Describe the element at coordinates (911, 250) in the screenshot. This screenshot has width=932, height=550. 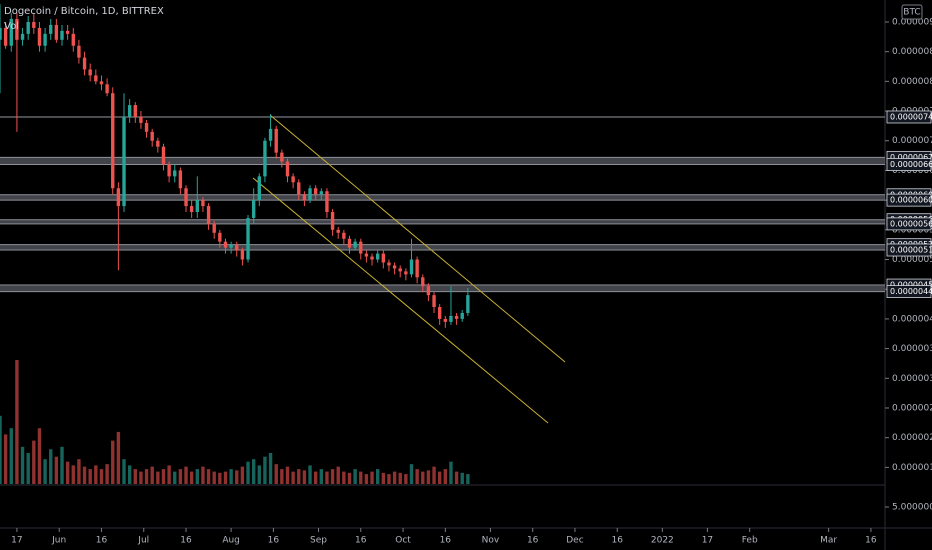
I see `level-label: 0.00000516` at that location.